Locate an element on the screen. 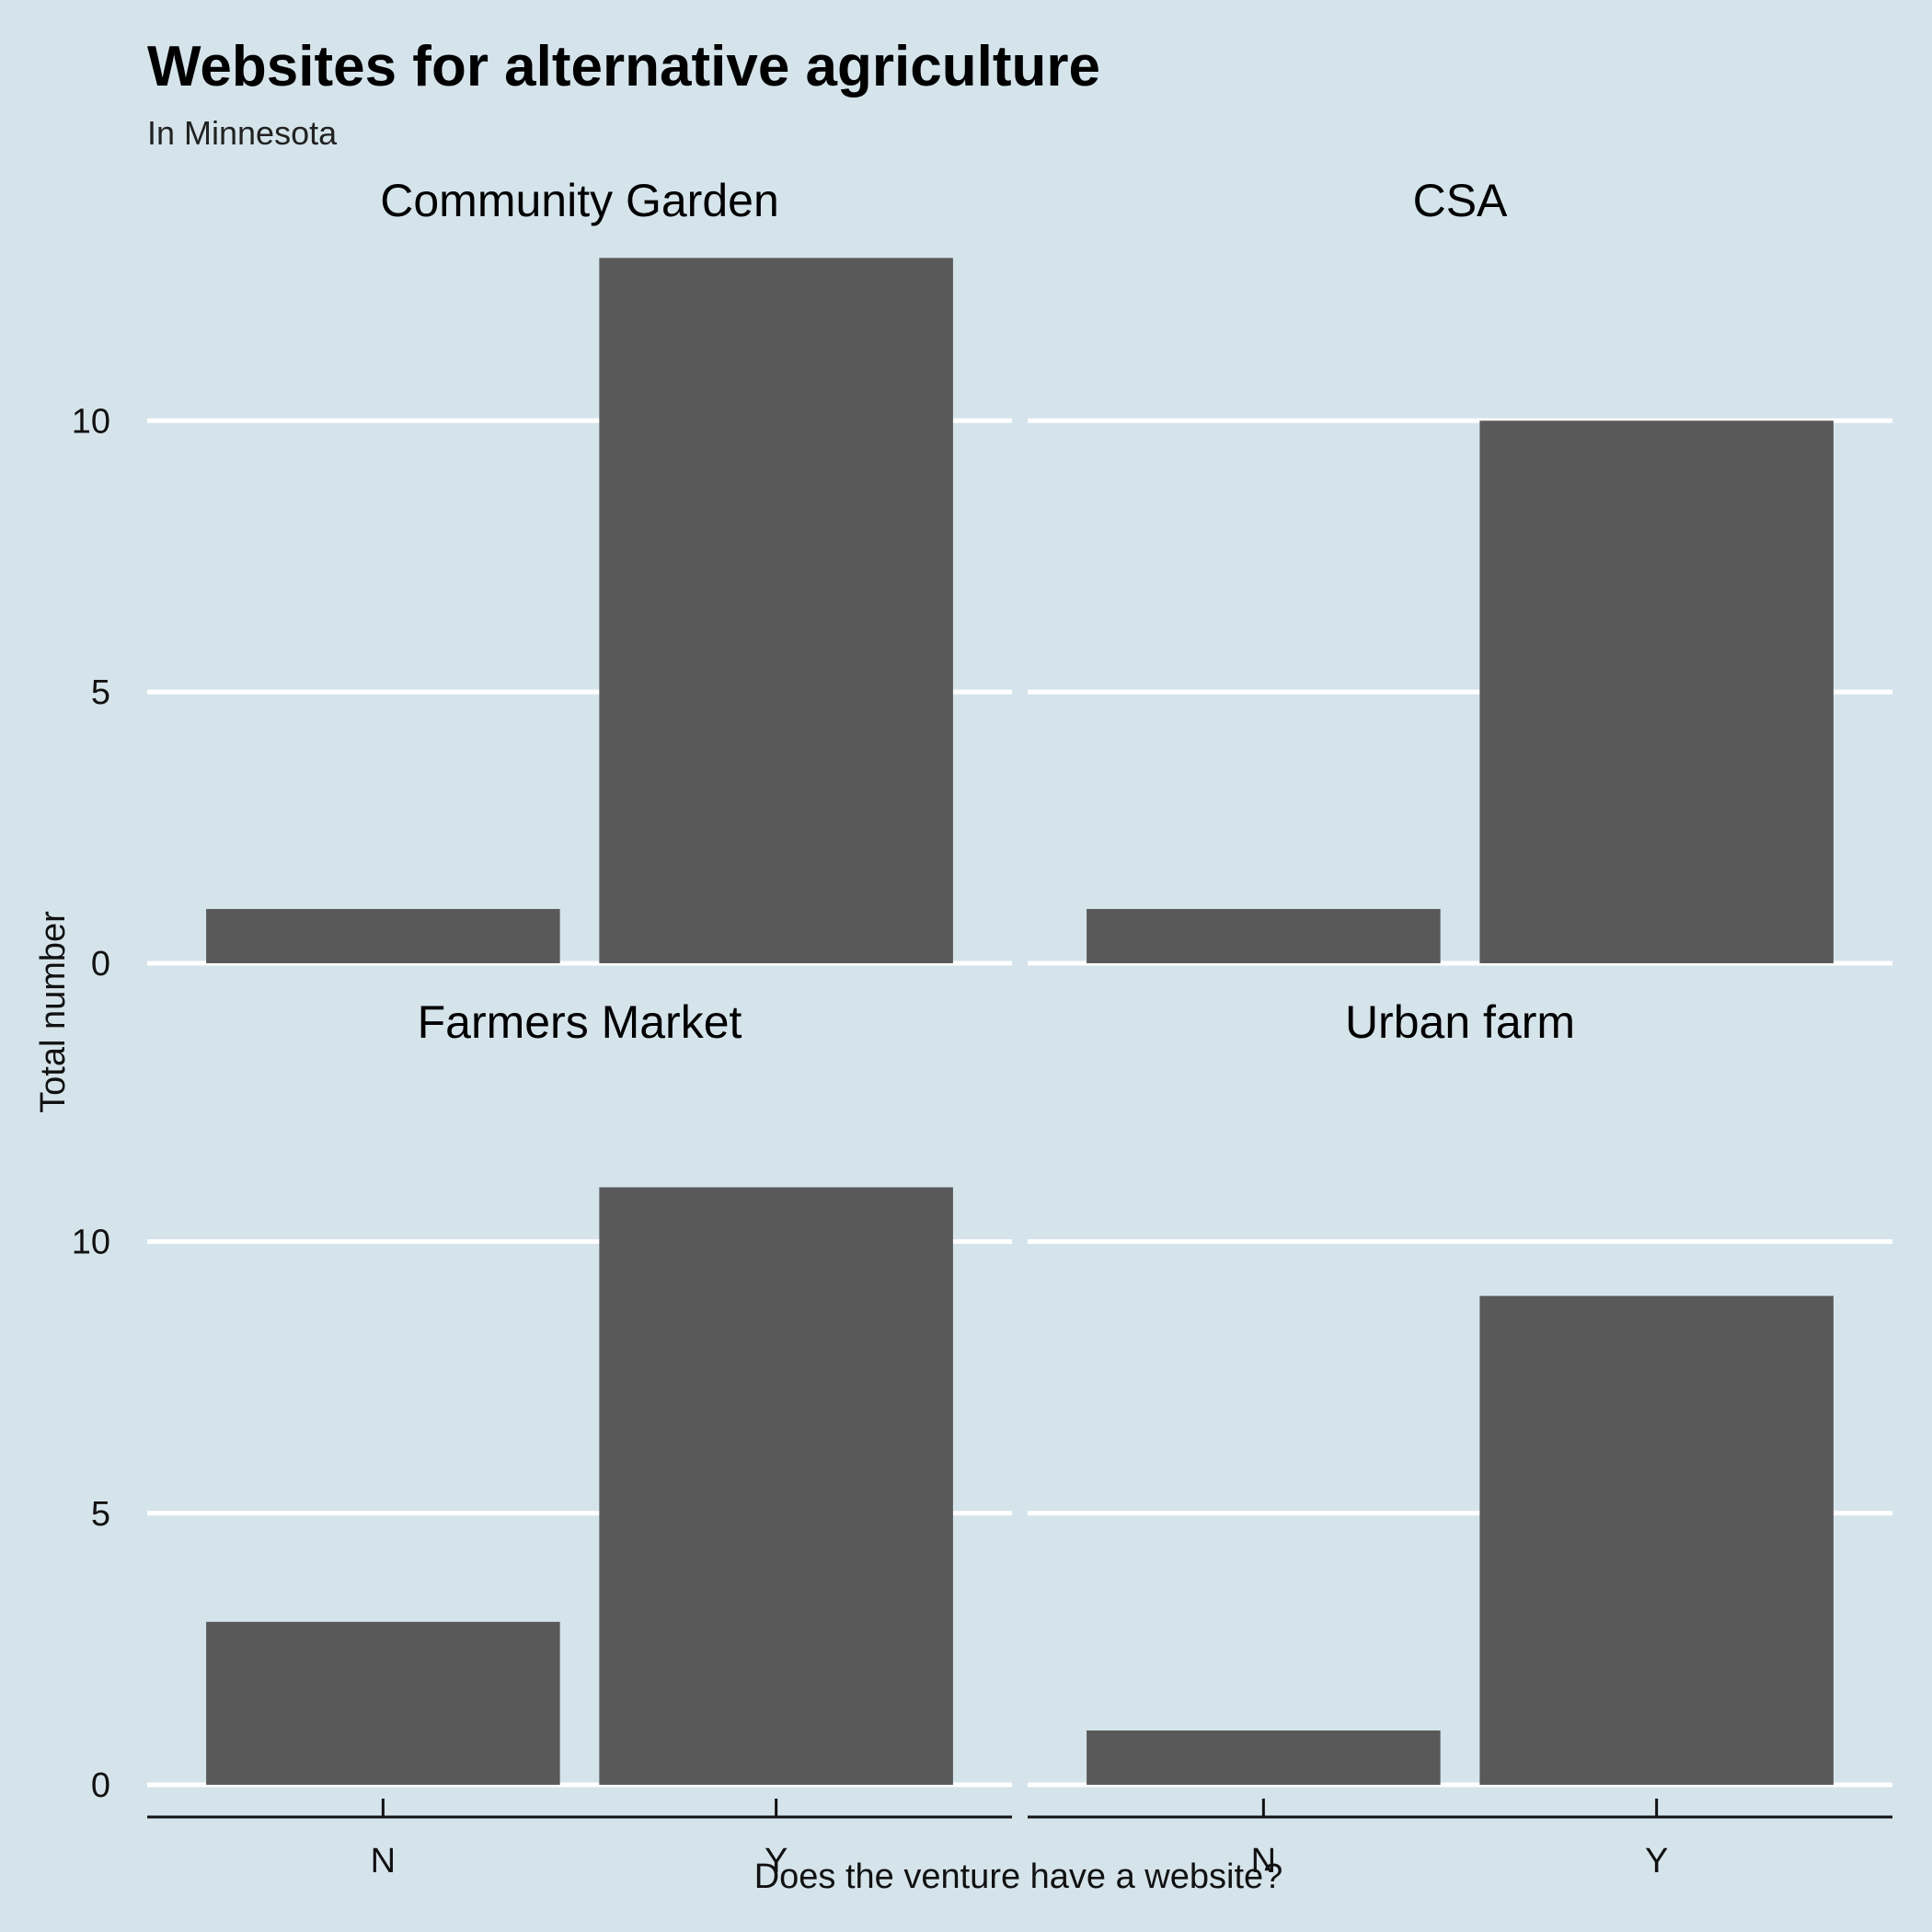 The height and width of the screenshot is (1932, 1932). facet-title-farmers-market: Farmers Market is located at coordinates (580, 1022).